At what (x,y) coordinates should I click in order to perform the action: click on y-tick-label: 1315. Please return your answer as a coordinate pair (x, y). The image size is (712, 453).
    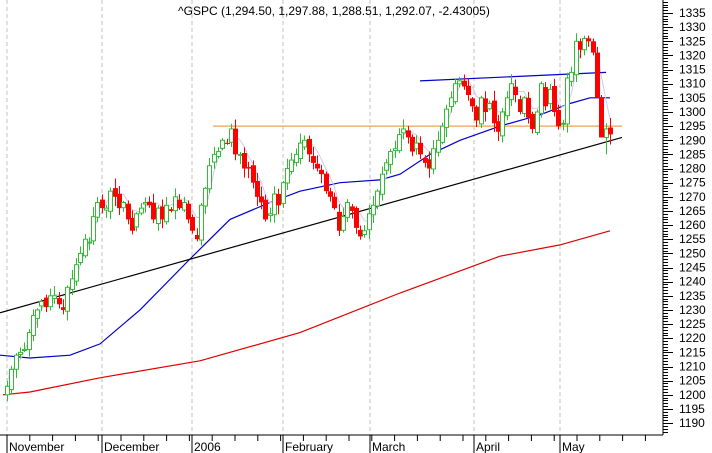
    Looking at the image, I should click on (692, 70).